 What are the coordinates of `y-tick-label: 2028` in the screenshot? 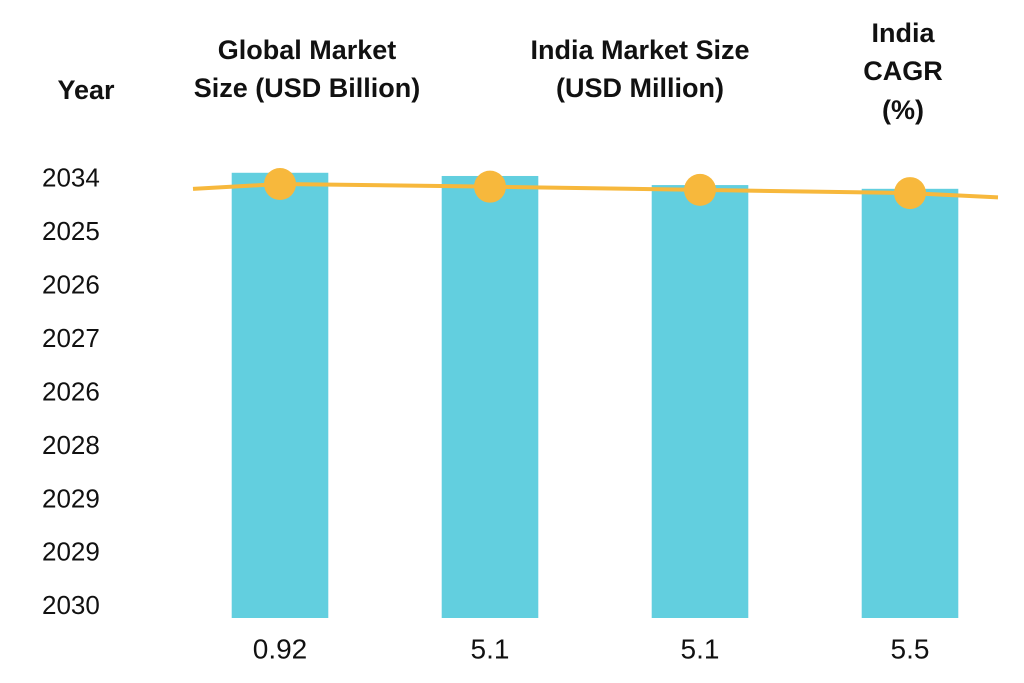 It's located at (71, 445).